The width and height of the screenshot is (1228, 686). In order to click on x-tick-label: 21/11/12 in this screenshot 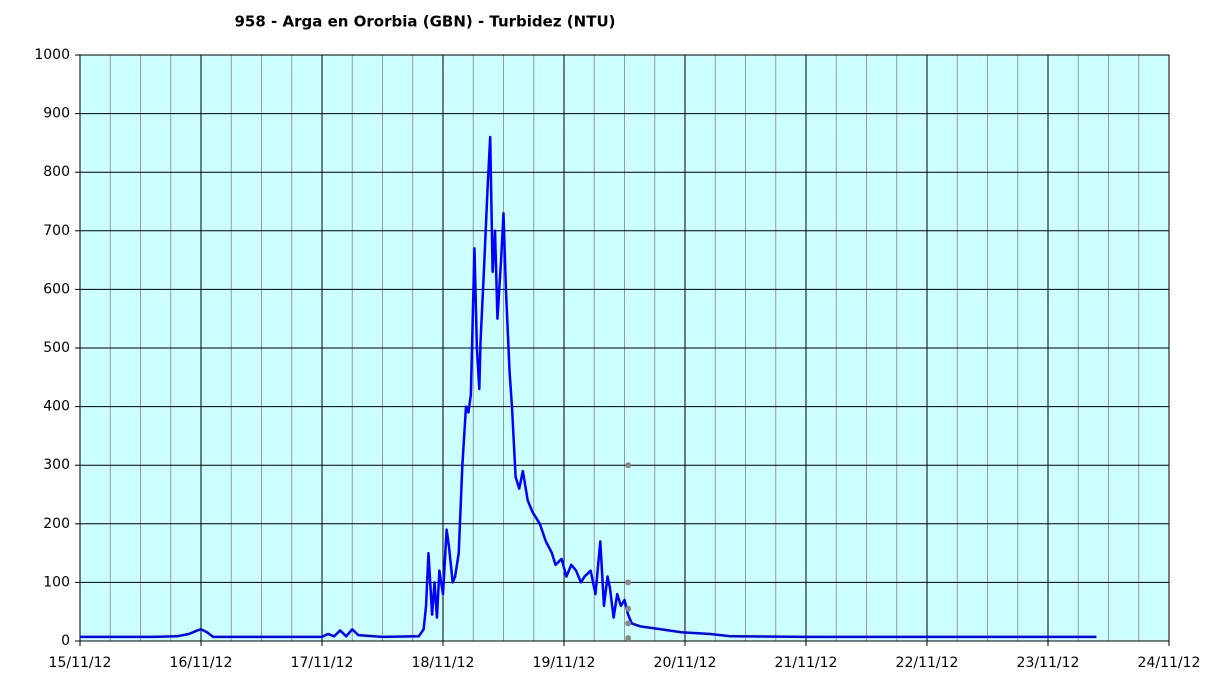, I will do `click(806, 663)`.